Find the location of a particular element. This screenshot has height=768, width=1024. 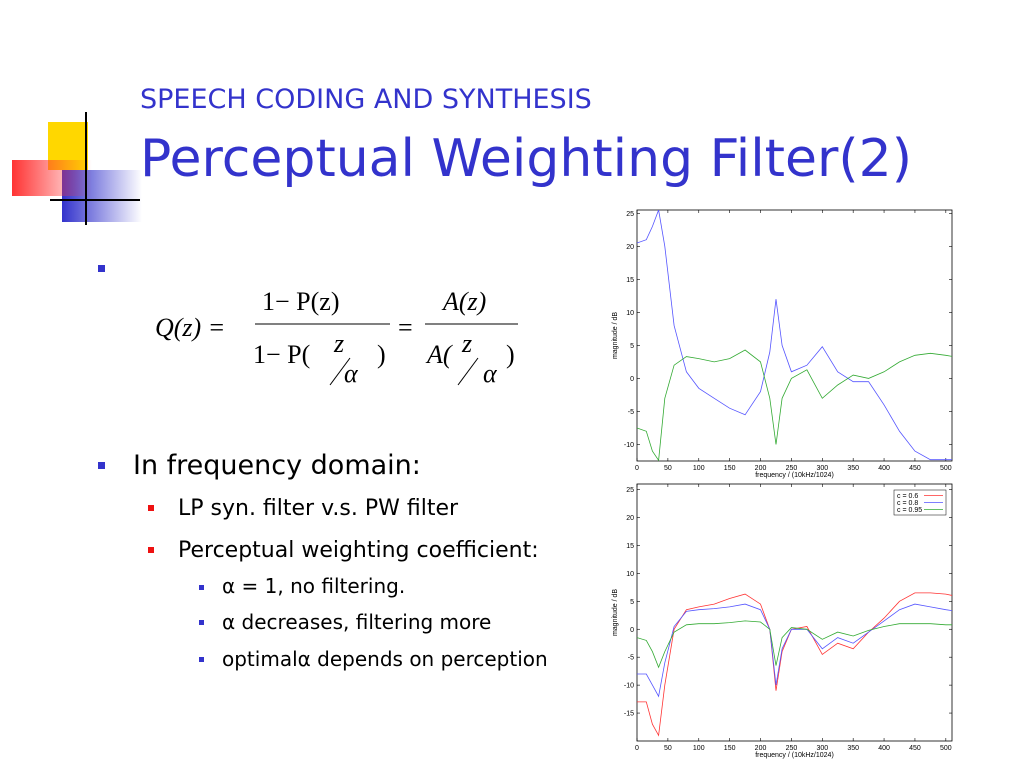

bullet-text: α decreases, filtering more is located at coordinates (356, 622).